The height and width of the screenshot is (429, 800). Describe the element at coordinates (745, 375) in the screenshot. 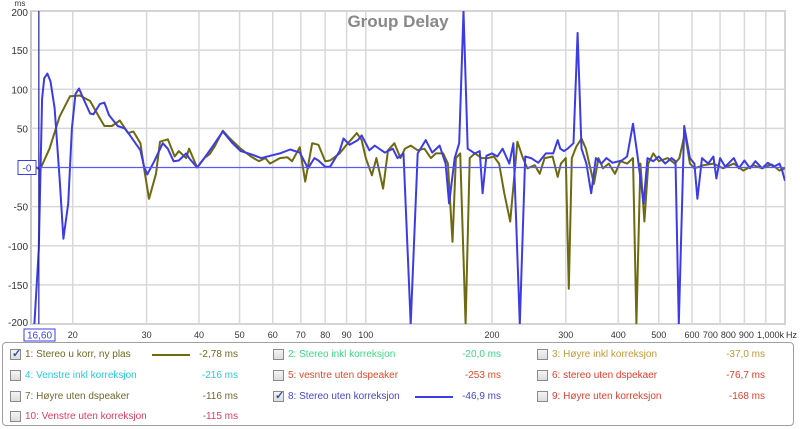

I see `legend-value: -76,7 ms` at that location.